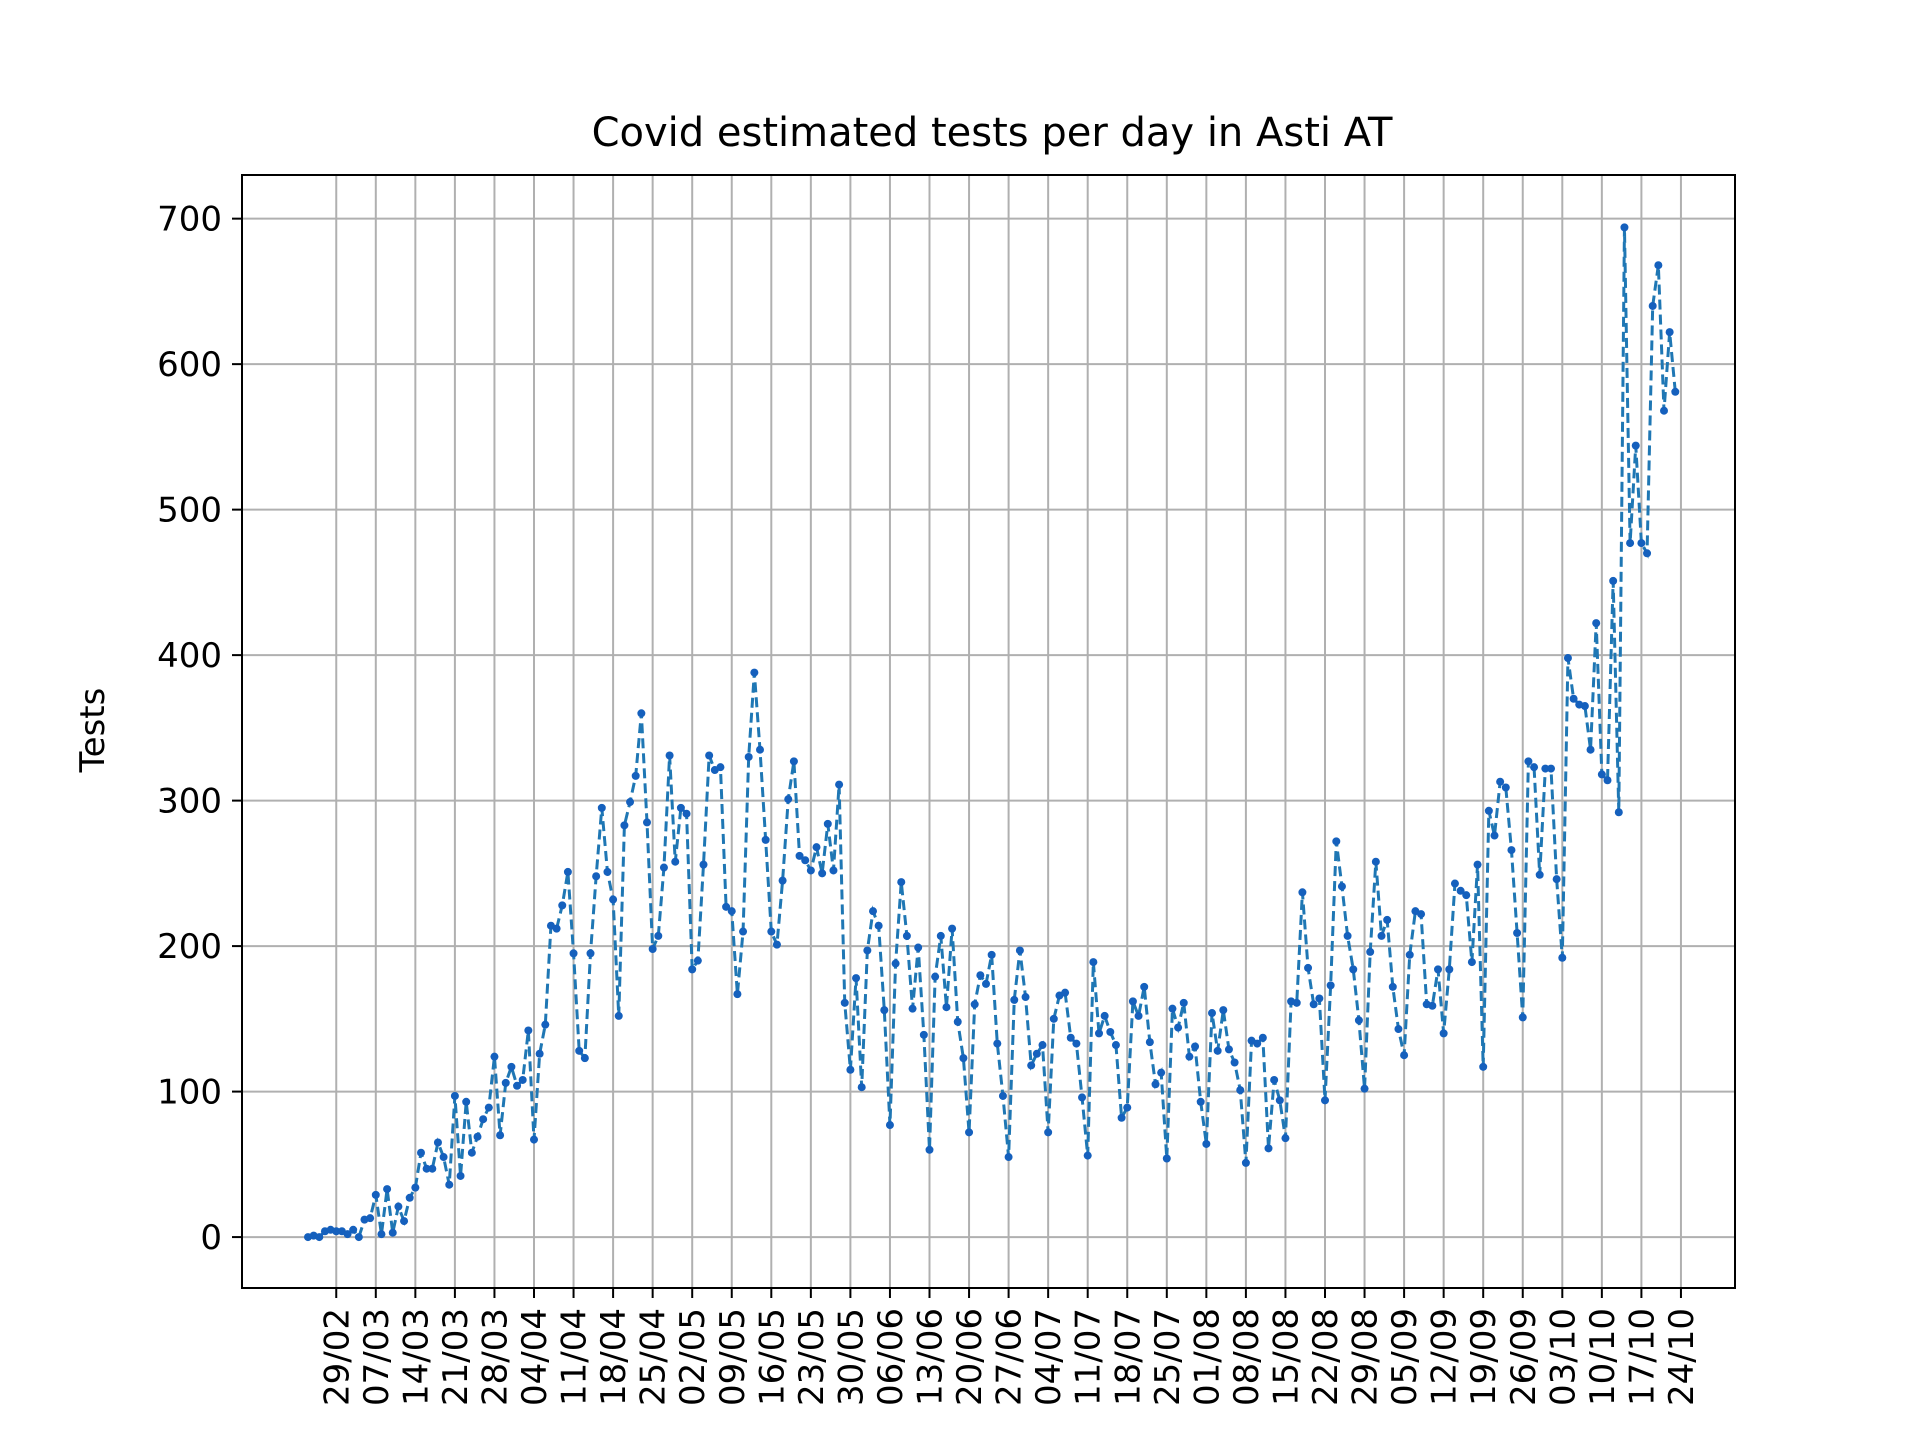 Image resolution: width=1920 pixels, height=1440 pixels. Describe the element at coordinates (93, 731) in the screenshot. I see `y-axis-label: Tests` at that location.